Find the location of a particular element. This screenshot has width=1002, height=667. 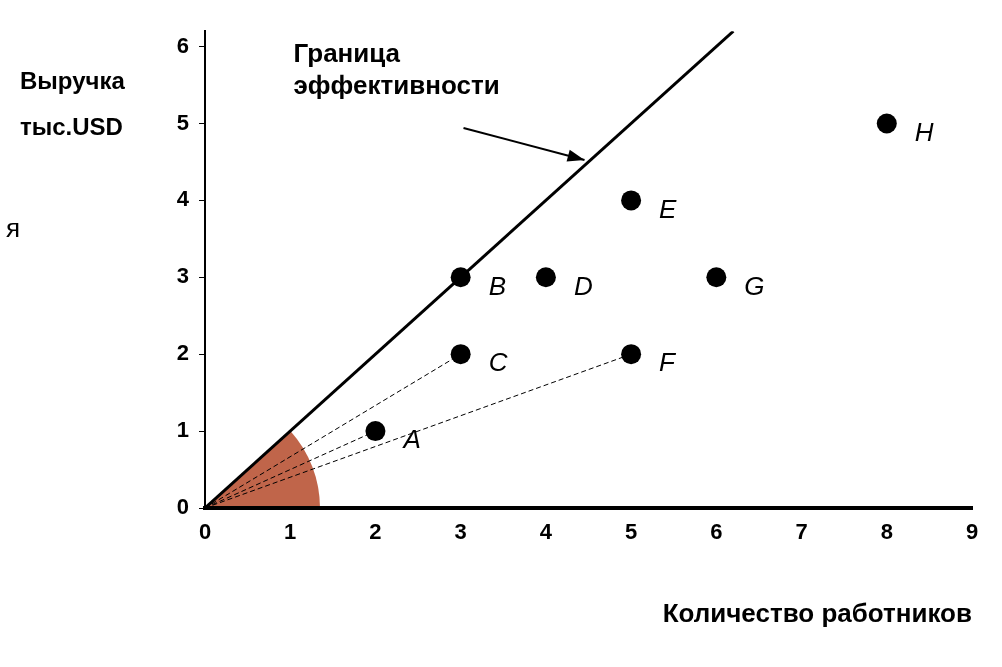

x-axis-title: Количество работников is located at coordinates (817, 613).